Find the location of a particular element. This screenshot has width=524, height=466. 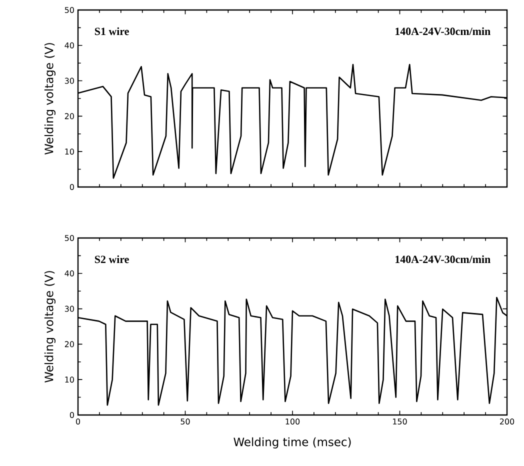

annotation: S2 wire is located at coordinates (111, 259).